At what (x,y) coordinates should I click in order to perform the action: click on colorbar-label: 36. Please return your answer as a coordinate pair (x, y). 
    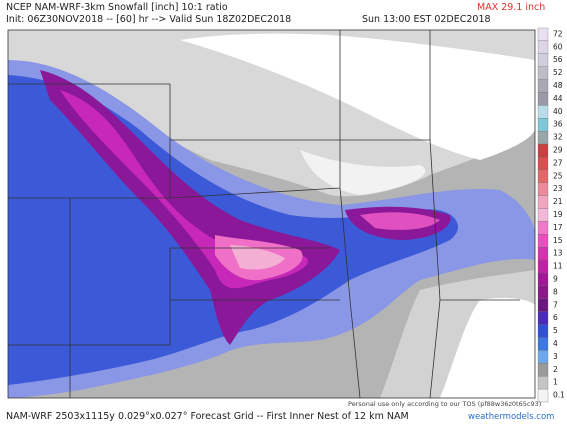
    Looking at the image, I should click on (558, 124).